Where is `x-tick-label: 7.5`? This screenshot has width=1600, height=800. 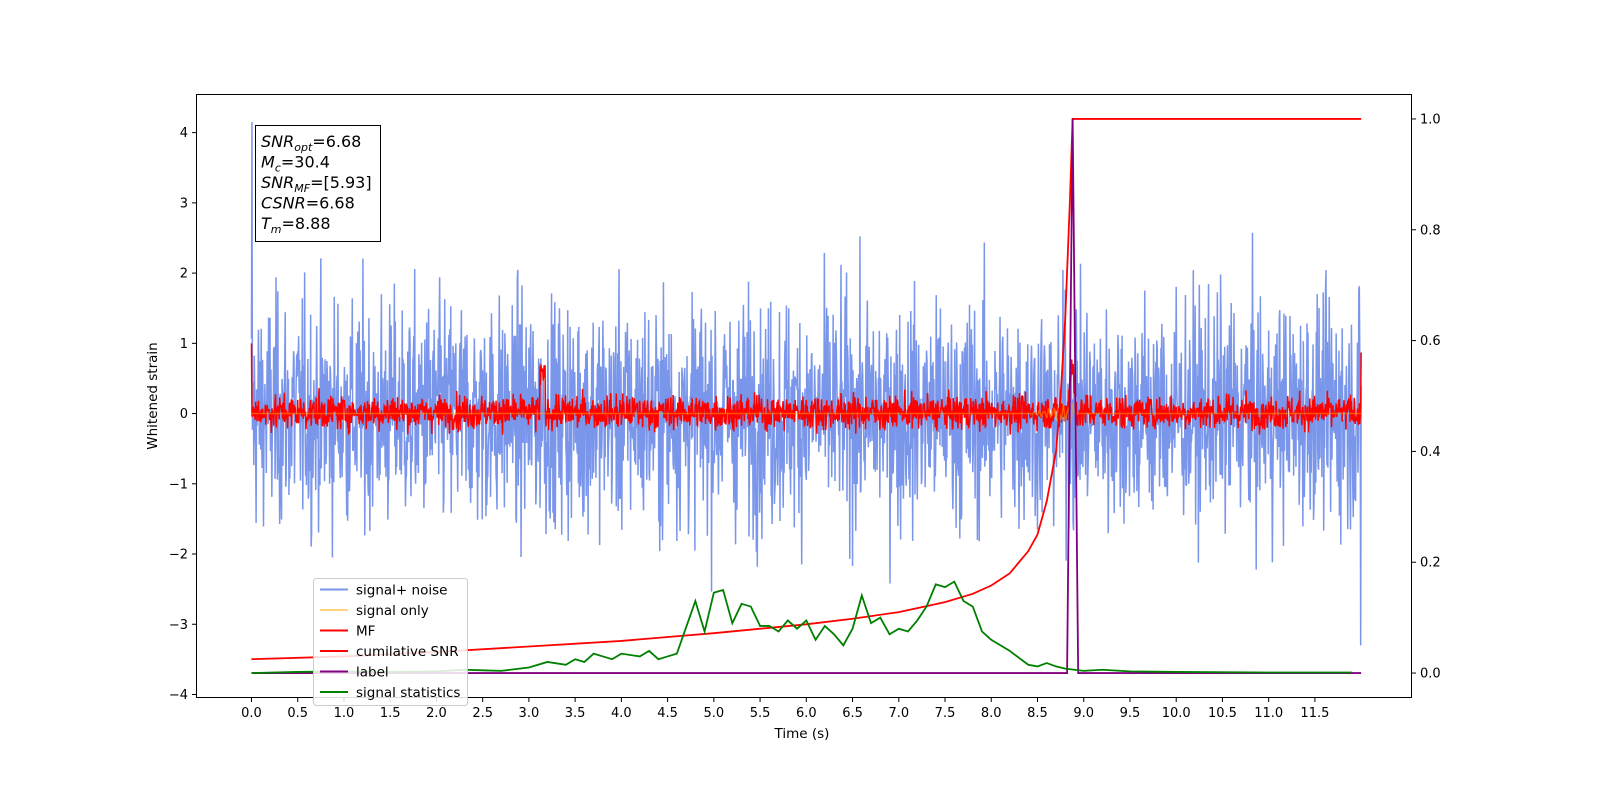
x-tick-label: 7.5 is located at coordinates (945, 713).